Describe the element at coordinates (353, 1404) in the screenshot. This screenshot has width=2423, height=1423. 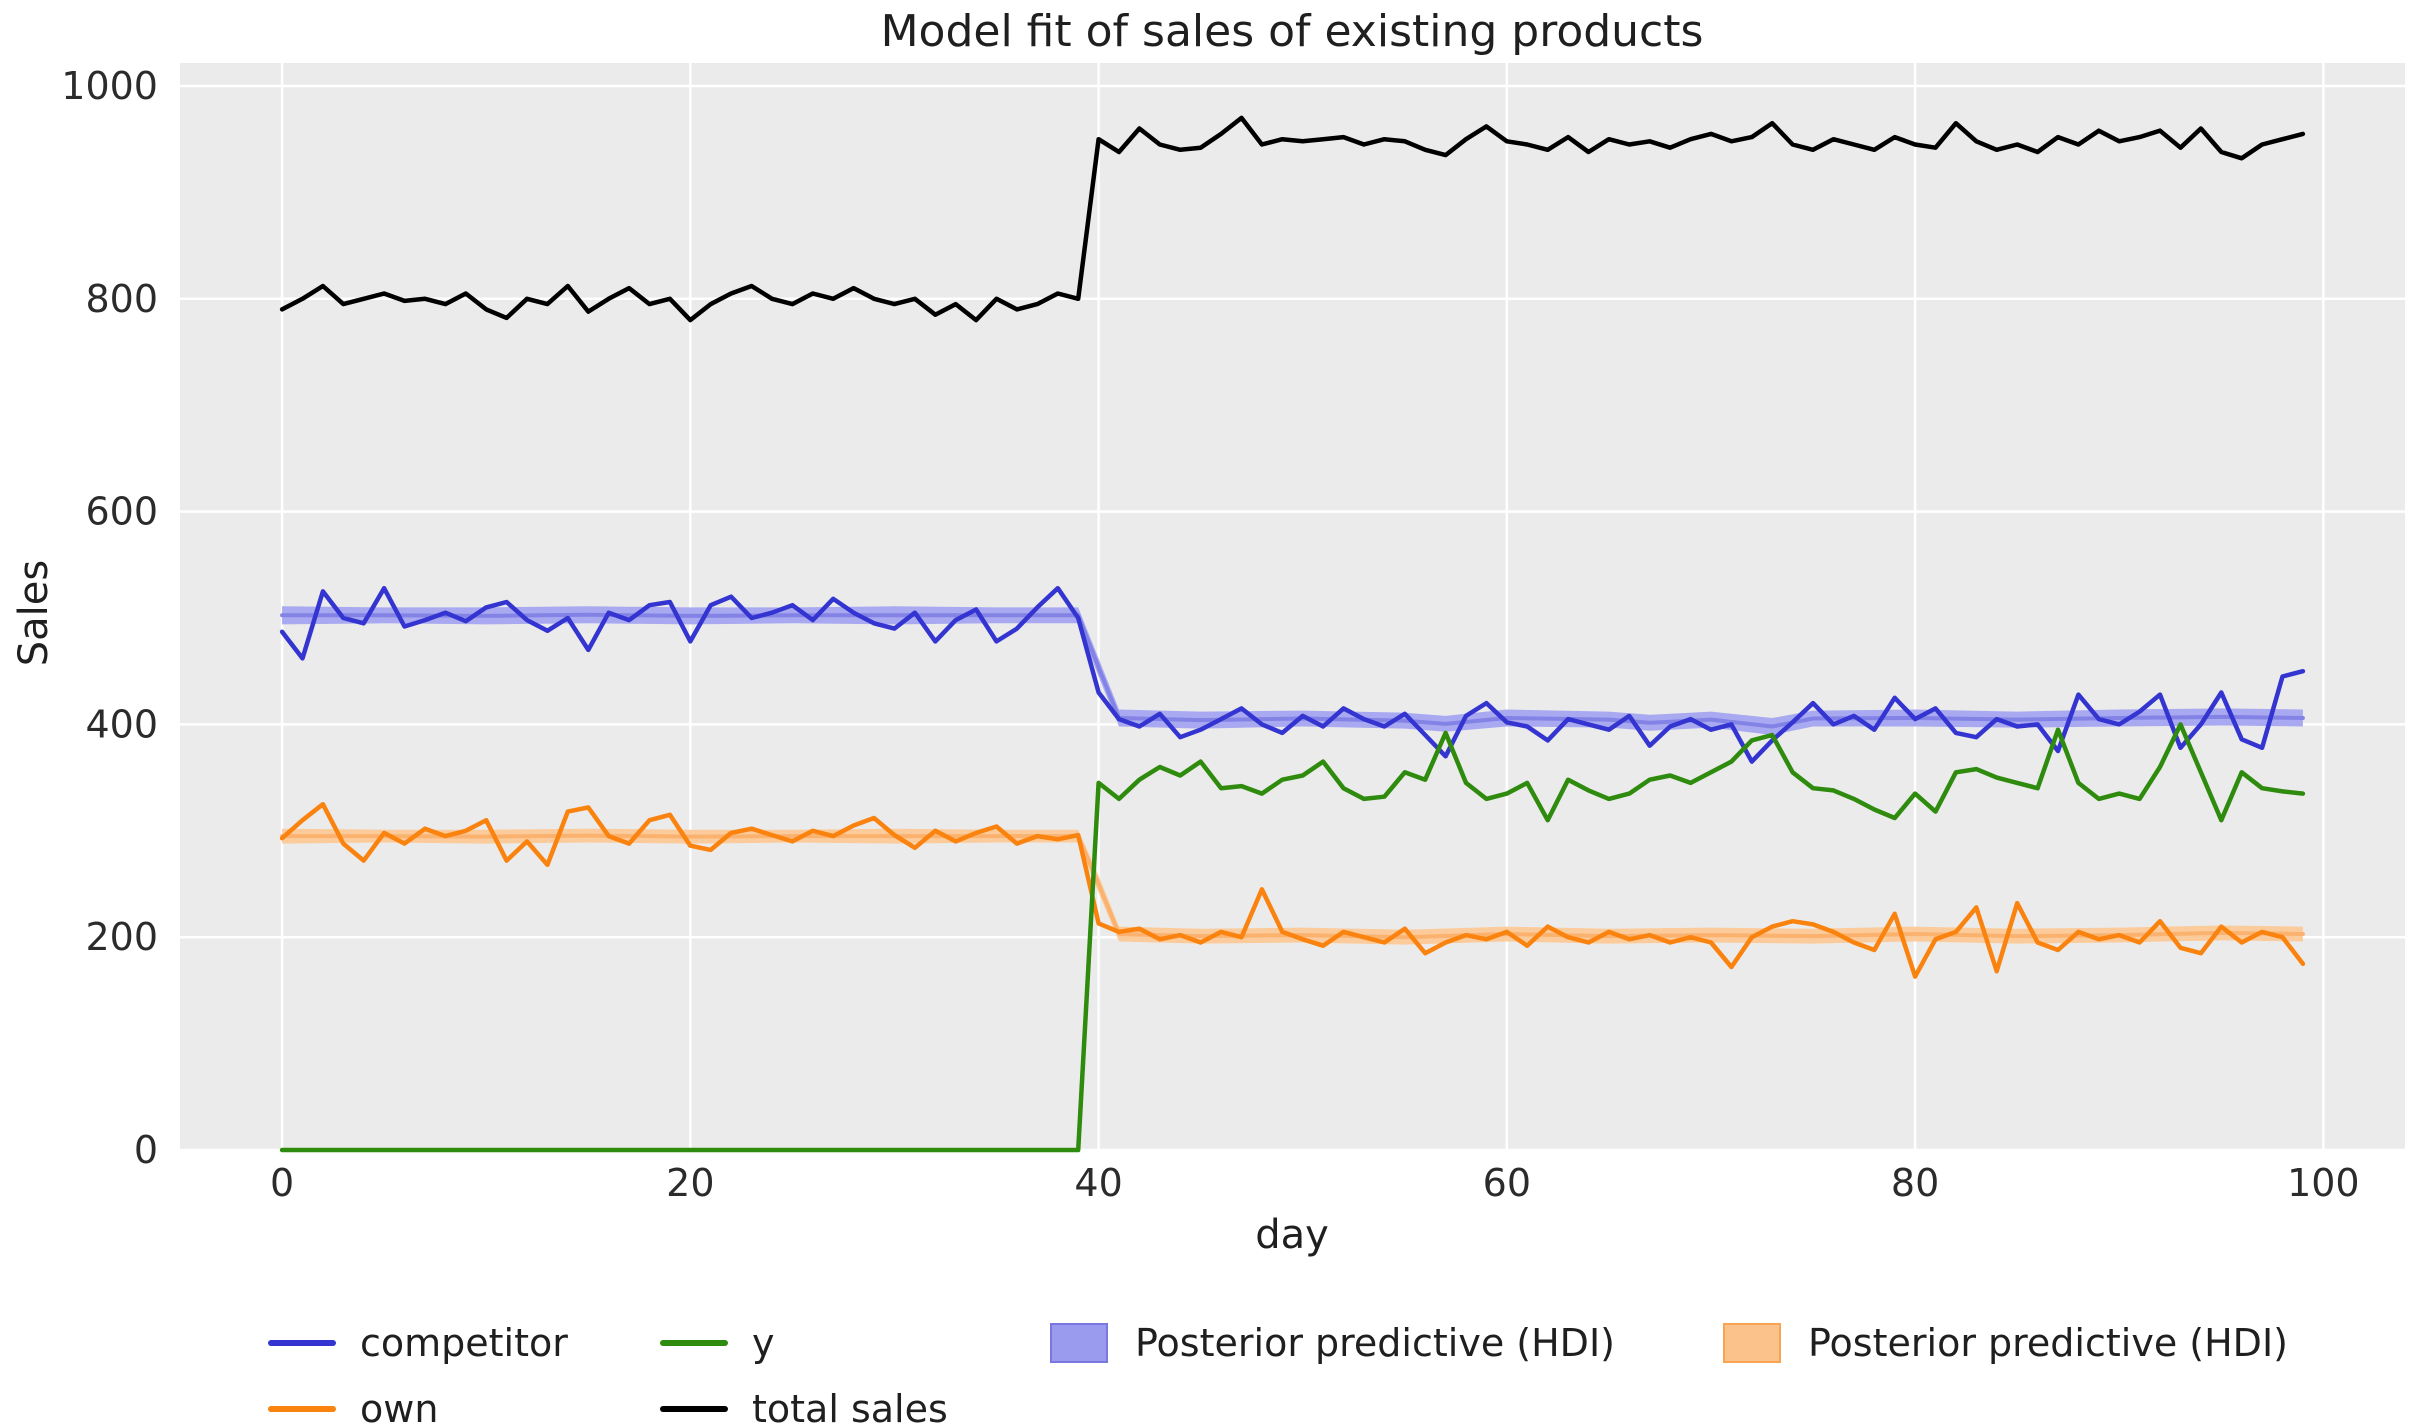
I see `legend-item-own: own` at that location.